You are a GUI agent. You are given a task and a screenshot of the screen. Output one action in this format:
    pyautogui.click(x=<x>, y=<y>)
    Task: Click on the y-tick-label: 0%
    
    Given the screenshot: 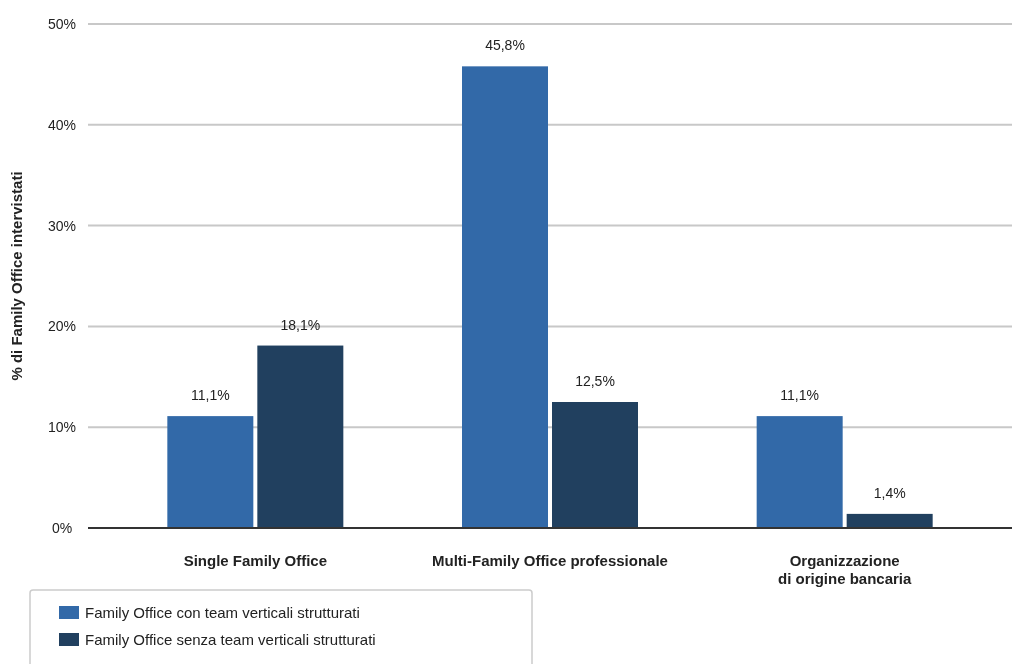 What is the action you would take?
    pyautogui.click(x=62, y=528)
    